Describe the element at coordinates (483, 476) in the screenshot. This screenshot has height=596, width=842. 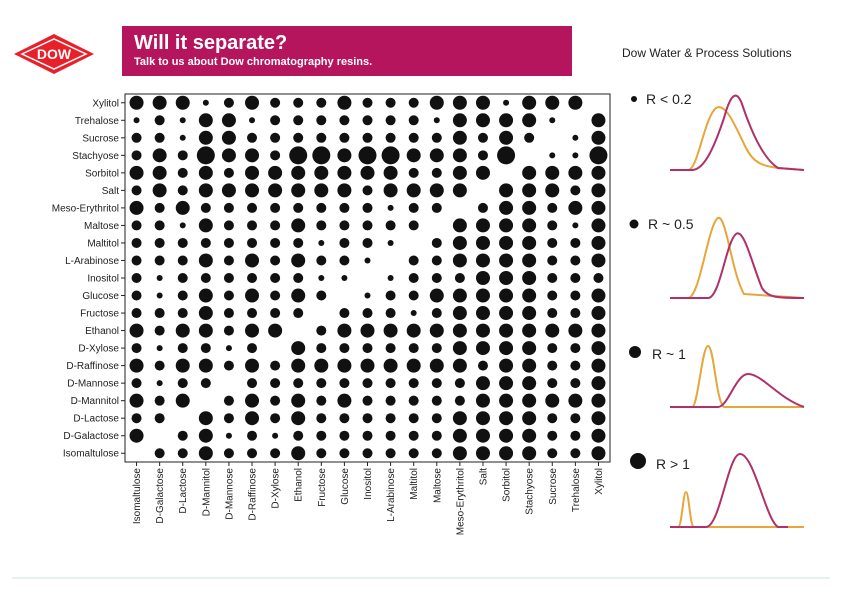
I see `x-tick-label: Salt` at that location.